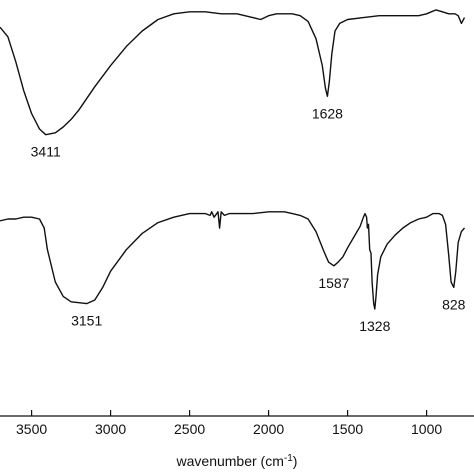 The height and width of the screenshot is (474, 474). I want to click on x-tick-label-1500: 1500, so click(347, 429).